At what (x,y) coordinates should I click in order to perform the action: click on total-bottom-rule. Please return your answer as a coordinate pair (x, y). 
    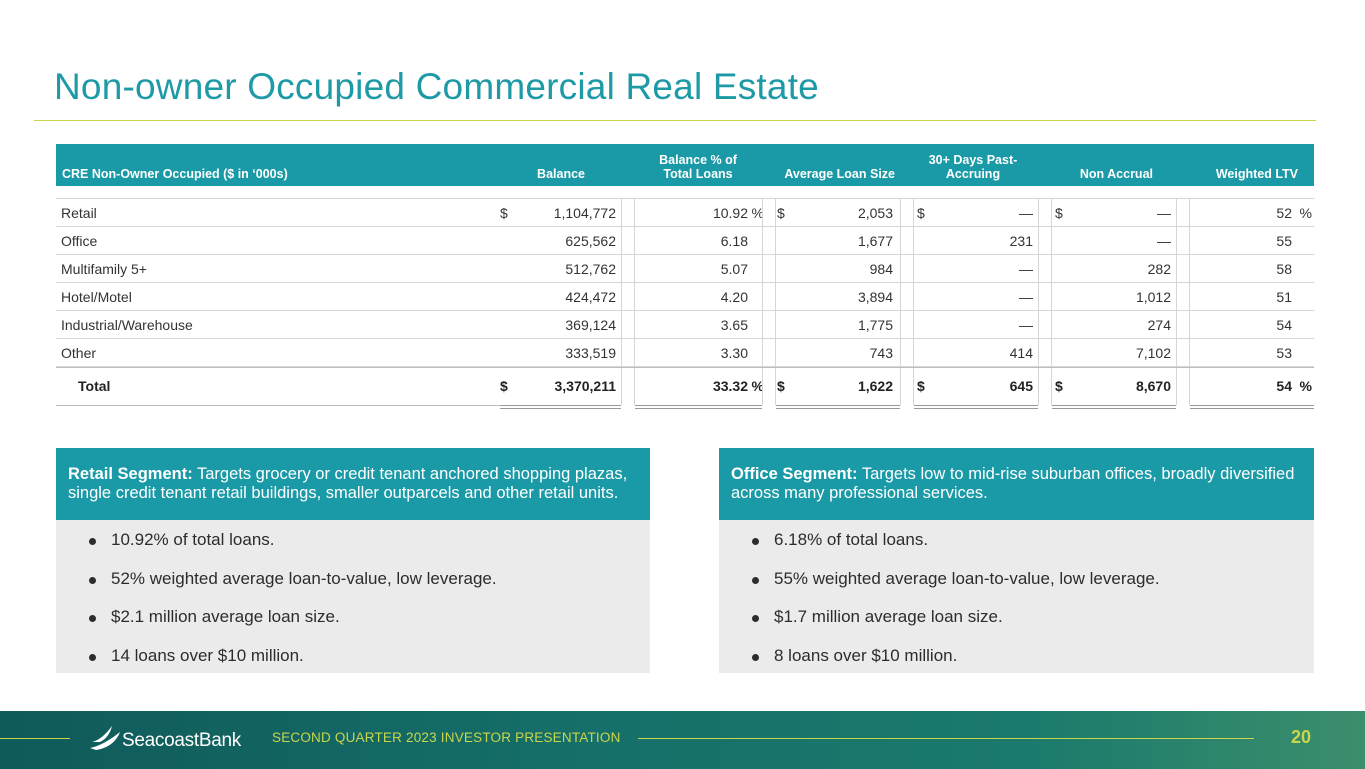
    Looking at the image, I should click on (278, 405).